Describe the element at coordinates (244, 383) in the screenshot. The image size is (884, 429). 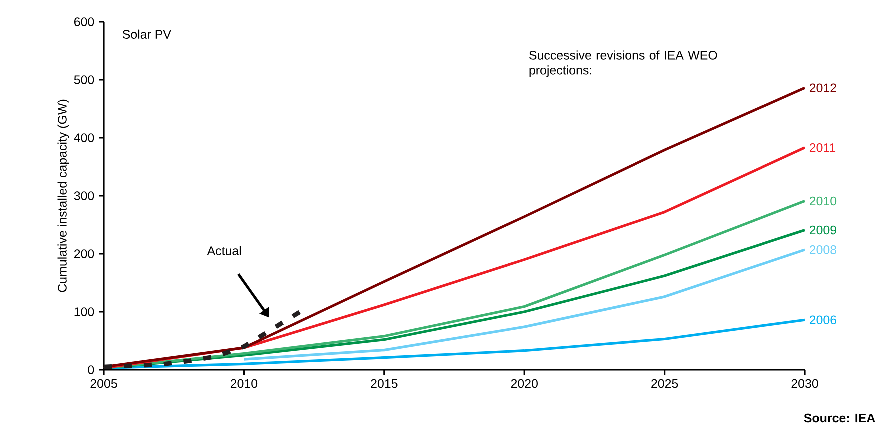
I see `x-tick-label: 2010` at that location.